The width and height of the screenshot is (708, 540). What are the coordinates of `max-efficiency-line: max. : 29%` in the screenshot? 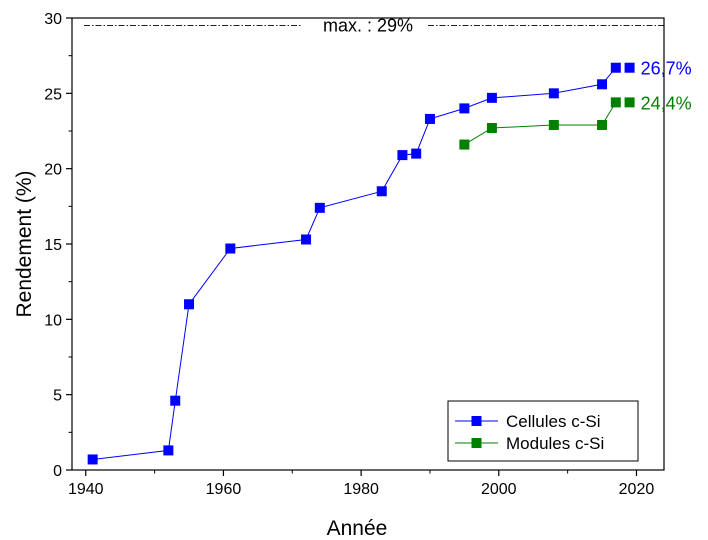 It's located at (374, 26).